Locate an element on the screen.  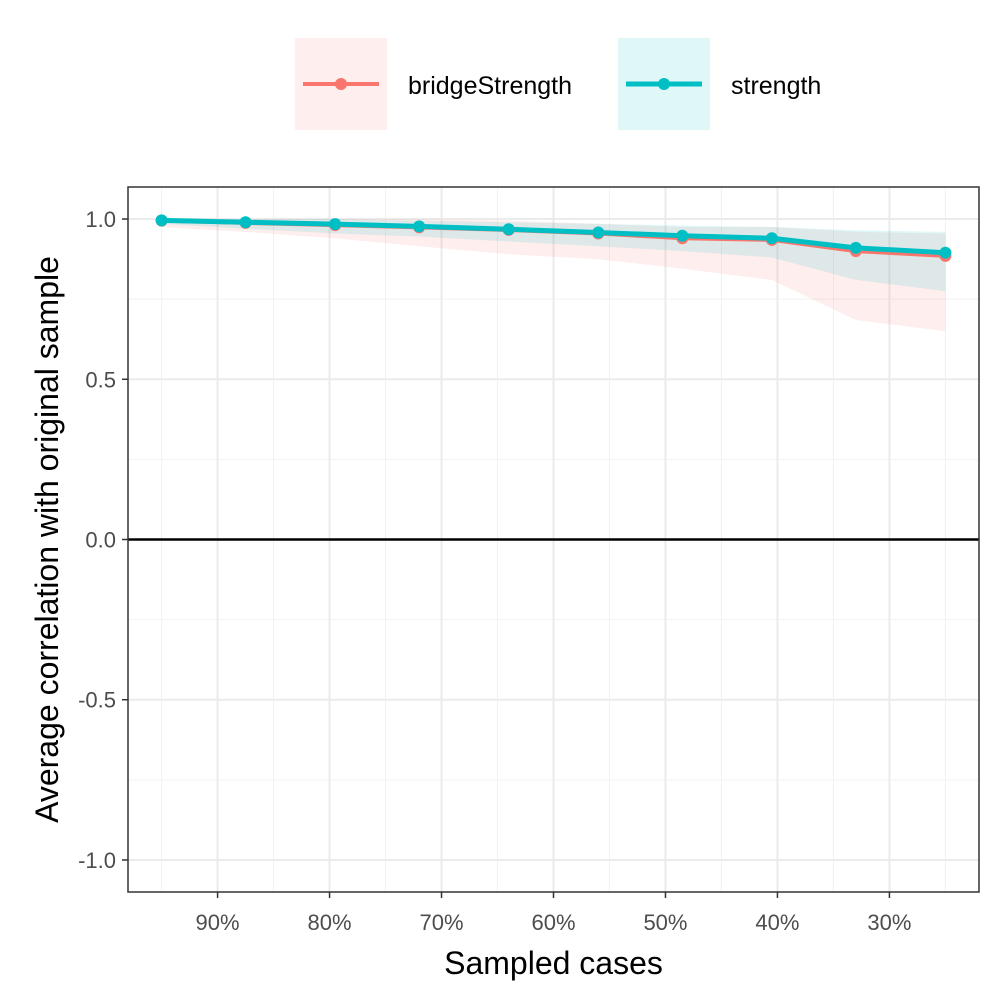
series-points is located at coordinates (553, 238).